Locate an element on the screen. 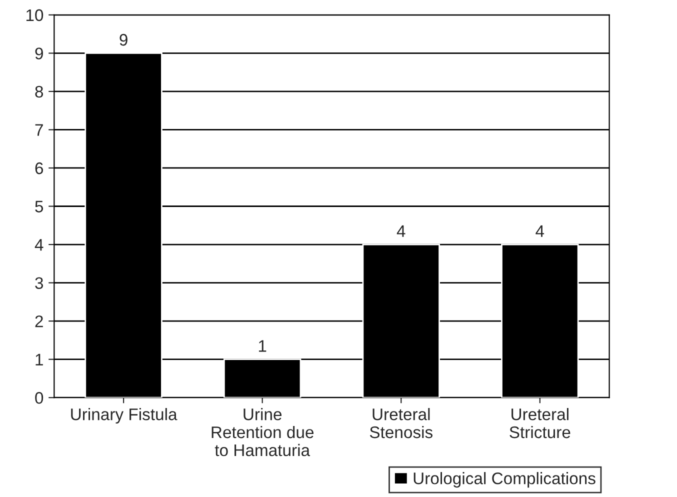  y-tick-label: 5 is located at coordinates (39, 206).